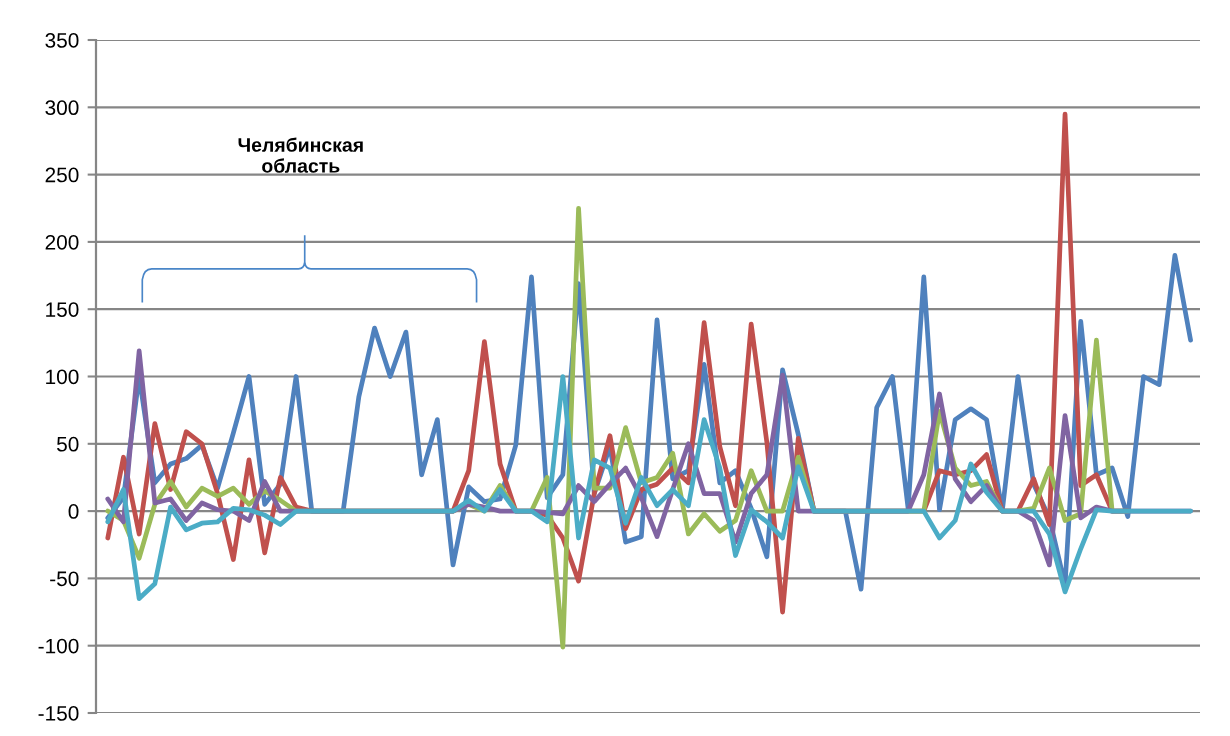 The height and width of the screenshot is (736, 1230). I want to click on y-tick-label: 0, so click(73, 511).